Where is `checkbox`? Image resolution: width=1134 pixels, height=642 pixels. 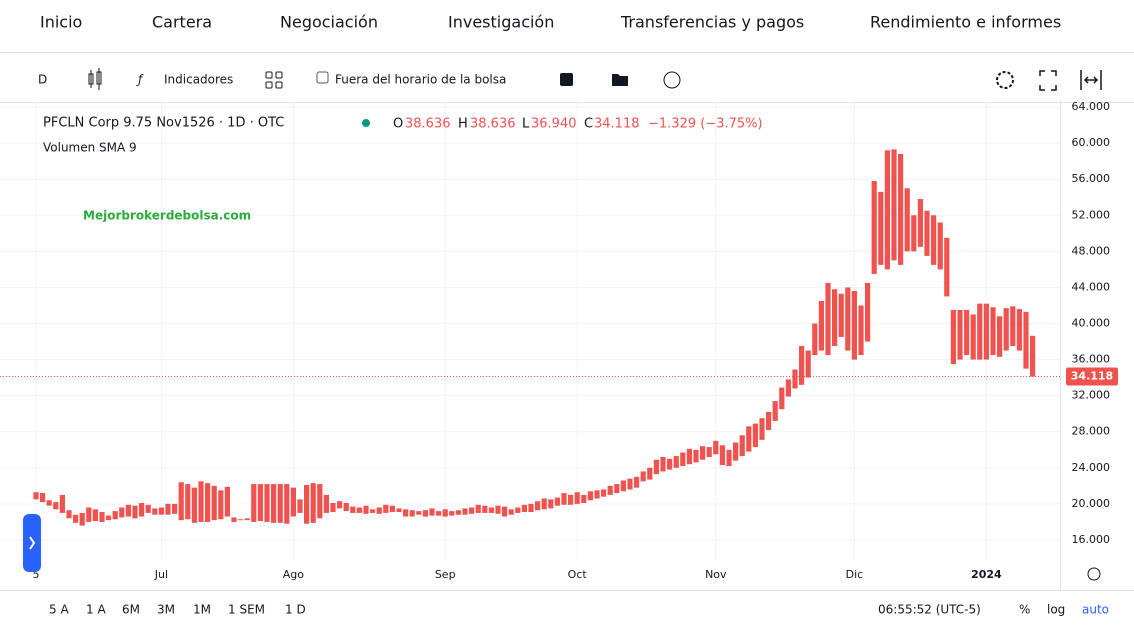
checkbox is located at coordinates (322, 77).